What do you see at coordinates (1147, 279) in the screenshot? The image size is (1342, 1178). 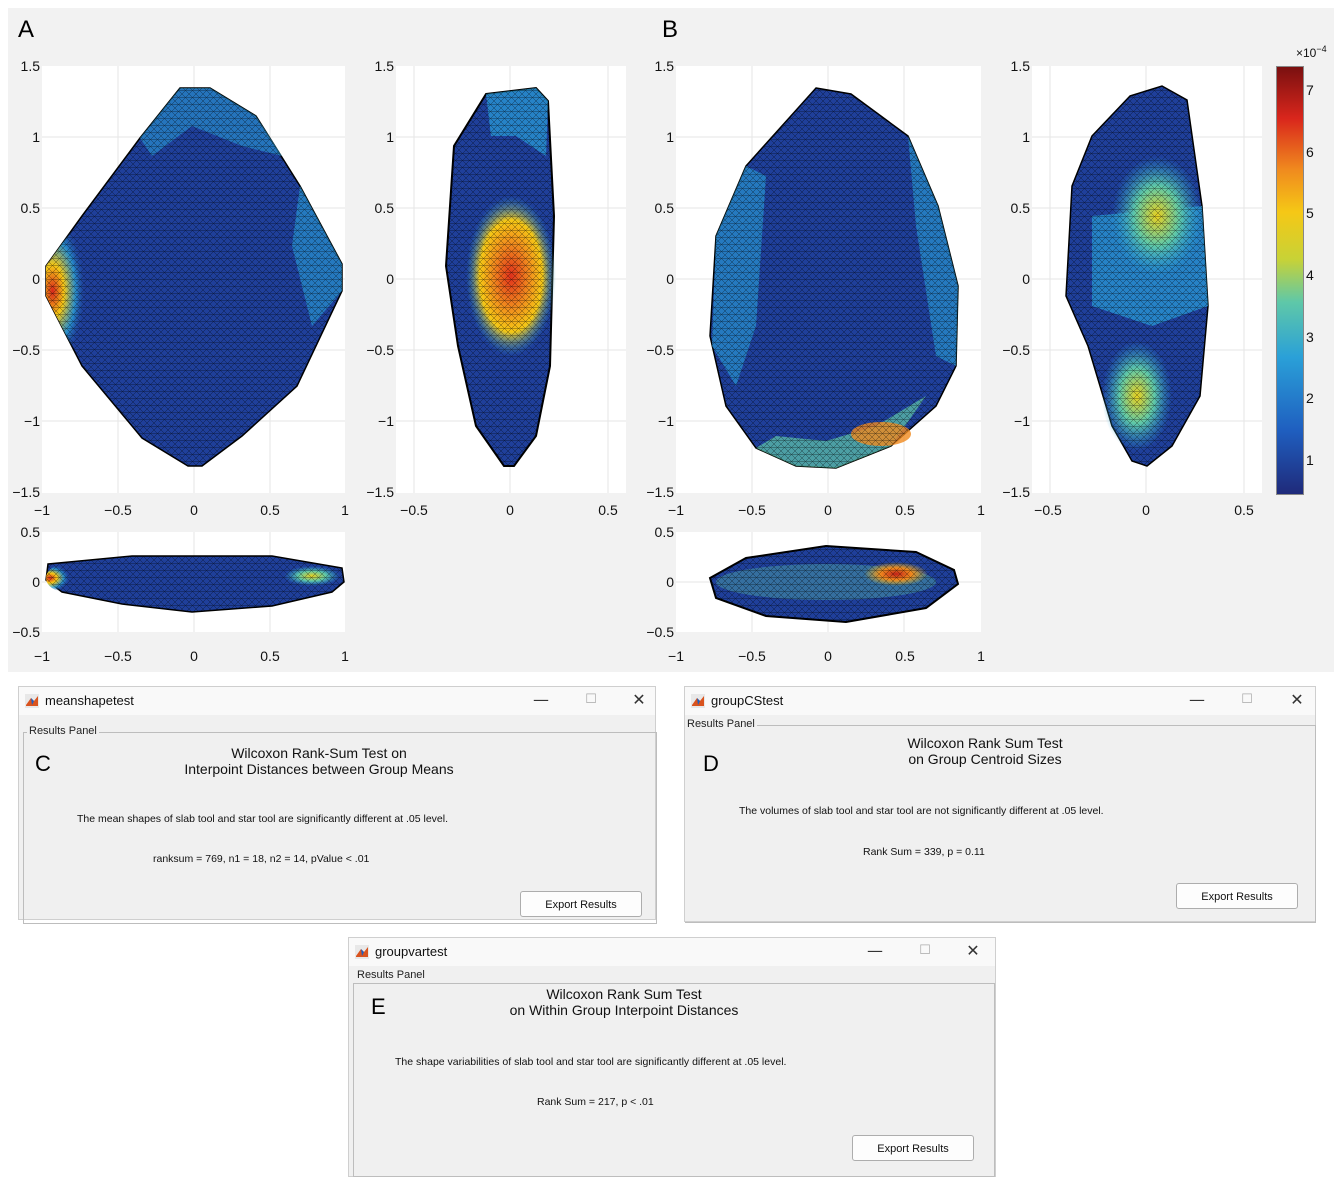 I see `plot-b-side` at bounding box center [1147, 279].